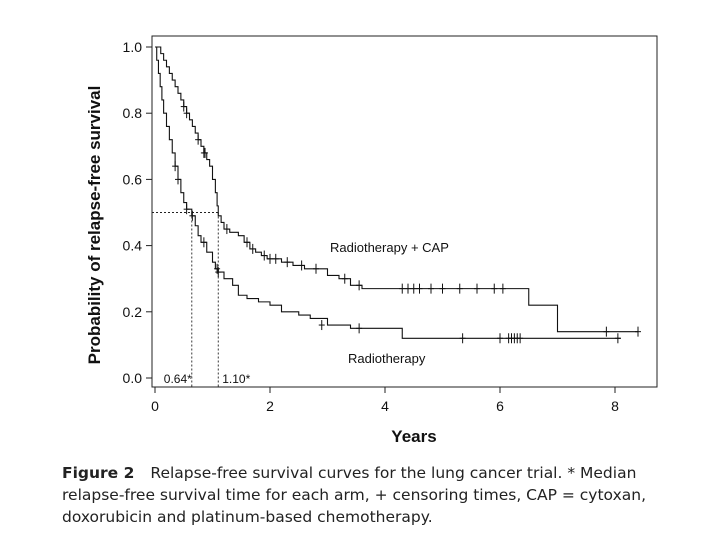 The width and height of the screenshot is (720, 540). Describe the element at coordinates (133, 312) in the screenshot. I see `y-tick-label: 0.2` at that location.